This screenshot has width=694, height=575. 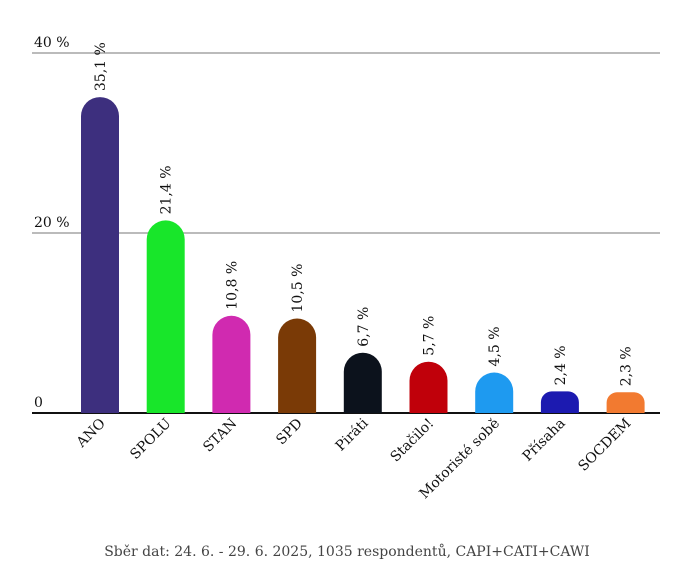 I want to click on category-label: ANO, so click(x=91, y=434).